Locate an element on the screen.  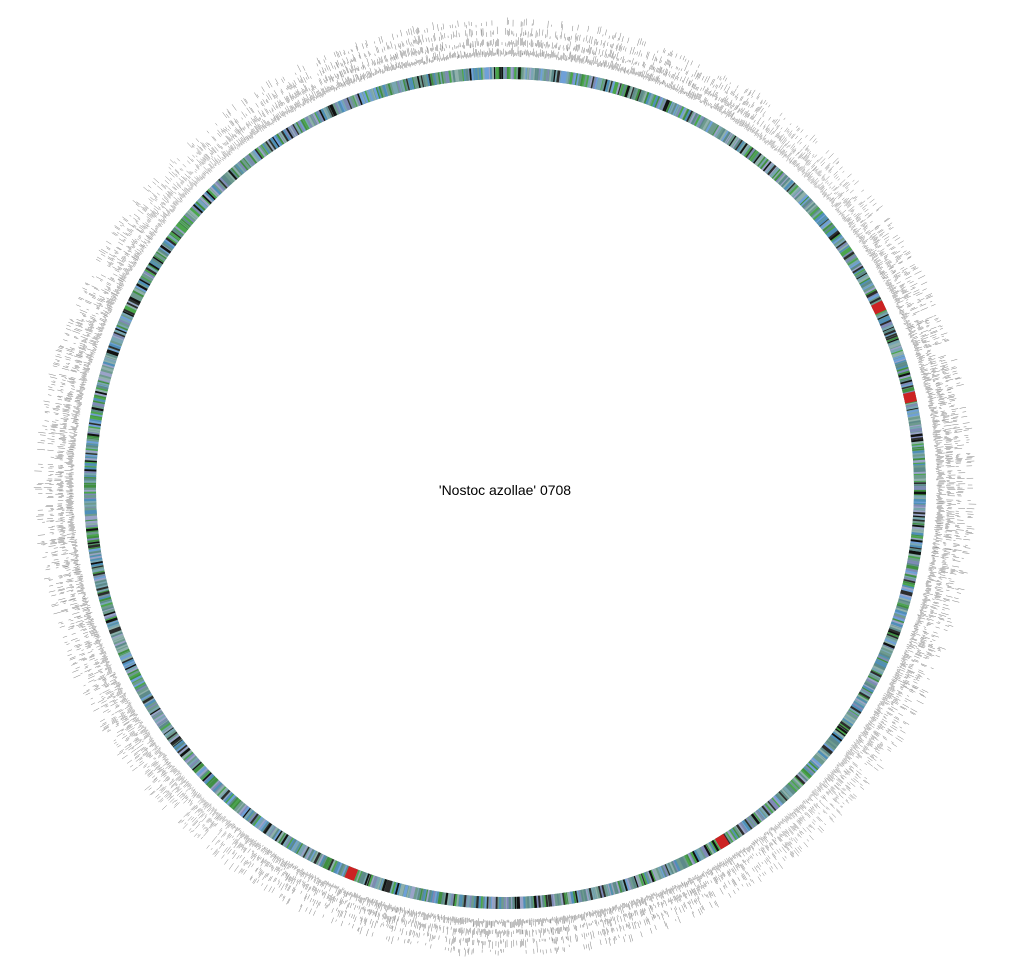
genome-title: 'Nostoc azollae' 0708 is located at coordinates (505, 490).